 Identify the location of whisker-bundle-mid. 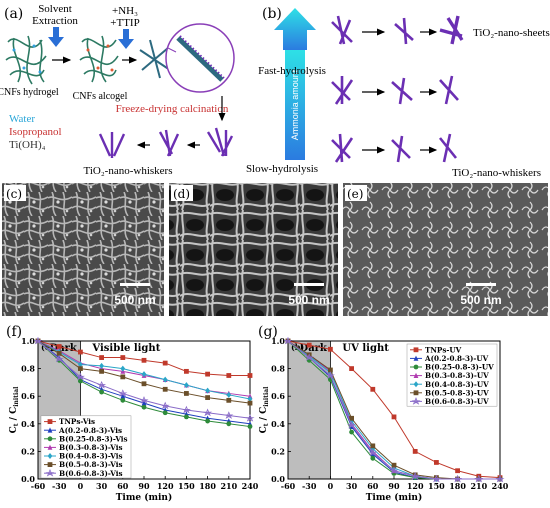
(169, 143).